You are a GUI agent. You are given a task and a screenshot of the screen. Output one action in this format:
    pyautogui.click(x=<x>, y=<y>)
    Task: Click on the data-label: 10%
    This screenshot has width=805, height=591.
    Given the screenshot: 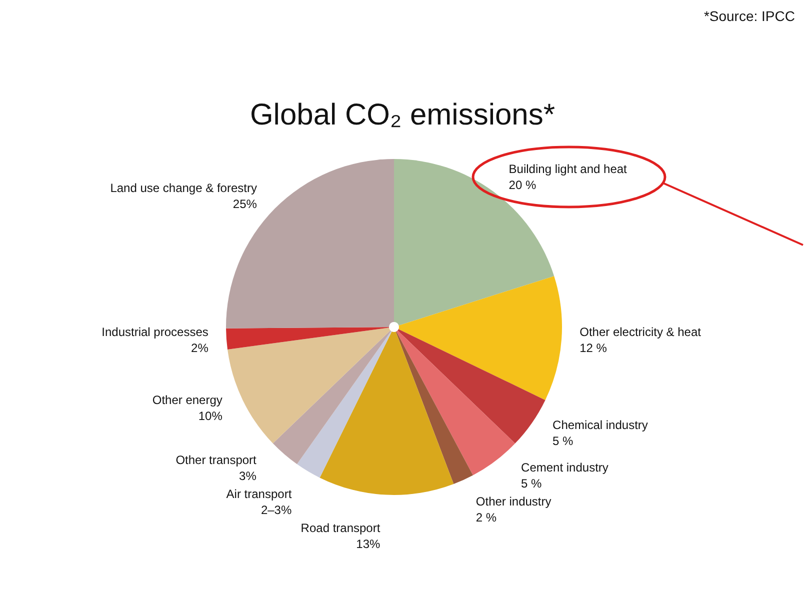 What is the action you would take?
    pyautogui.click(x=210, y=415)
    